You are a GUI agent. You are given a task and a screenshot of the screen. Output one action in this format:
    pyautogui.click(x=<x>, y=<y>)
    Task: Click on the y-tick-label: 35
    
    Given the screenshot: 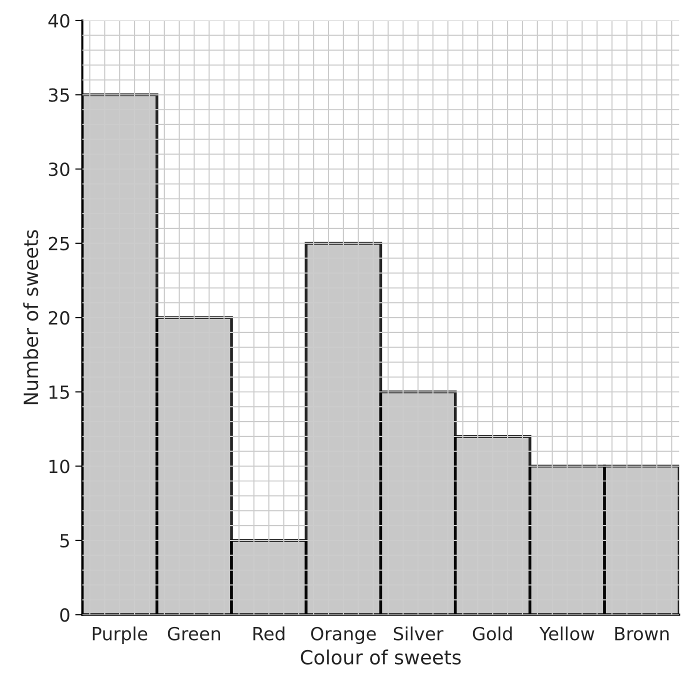 What is the action you would take?
    pyautogui.click(x=58, y=95)
    